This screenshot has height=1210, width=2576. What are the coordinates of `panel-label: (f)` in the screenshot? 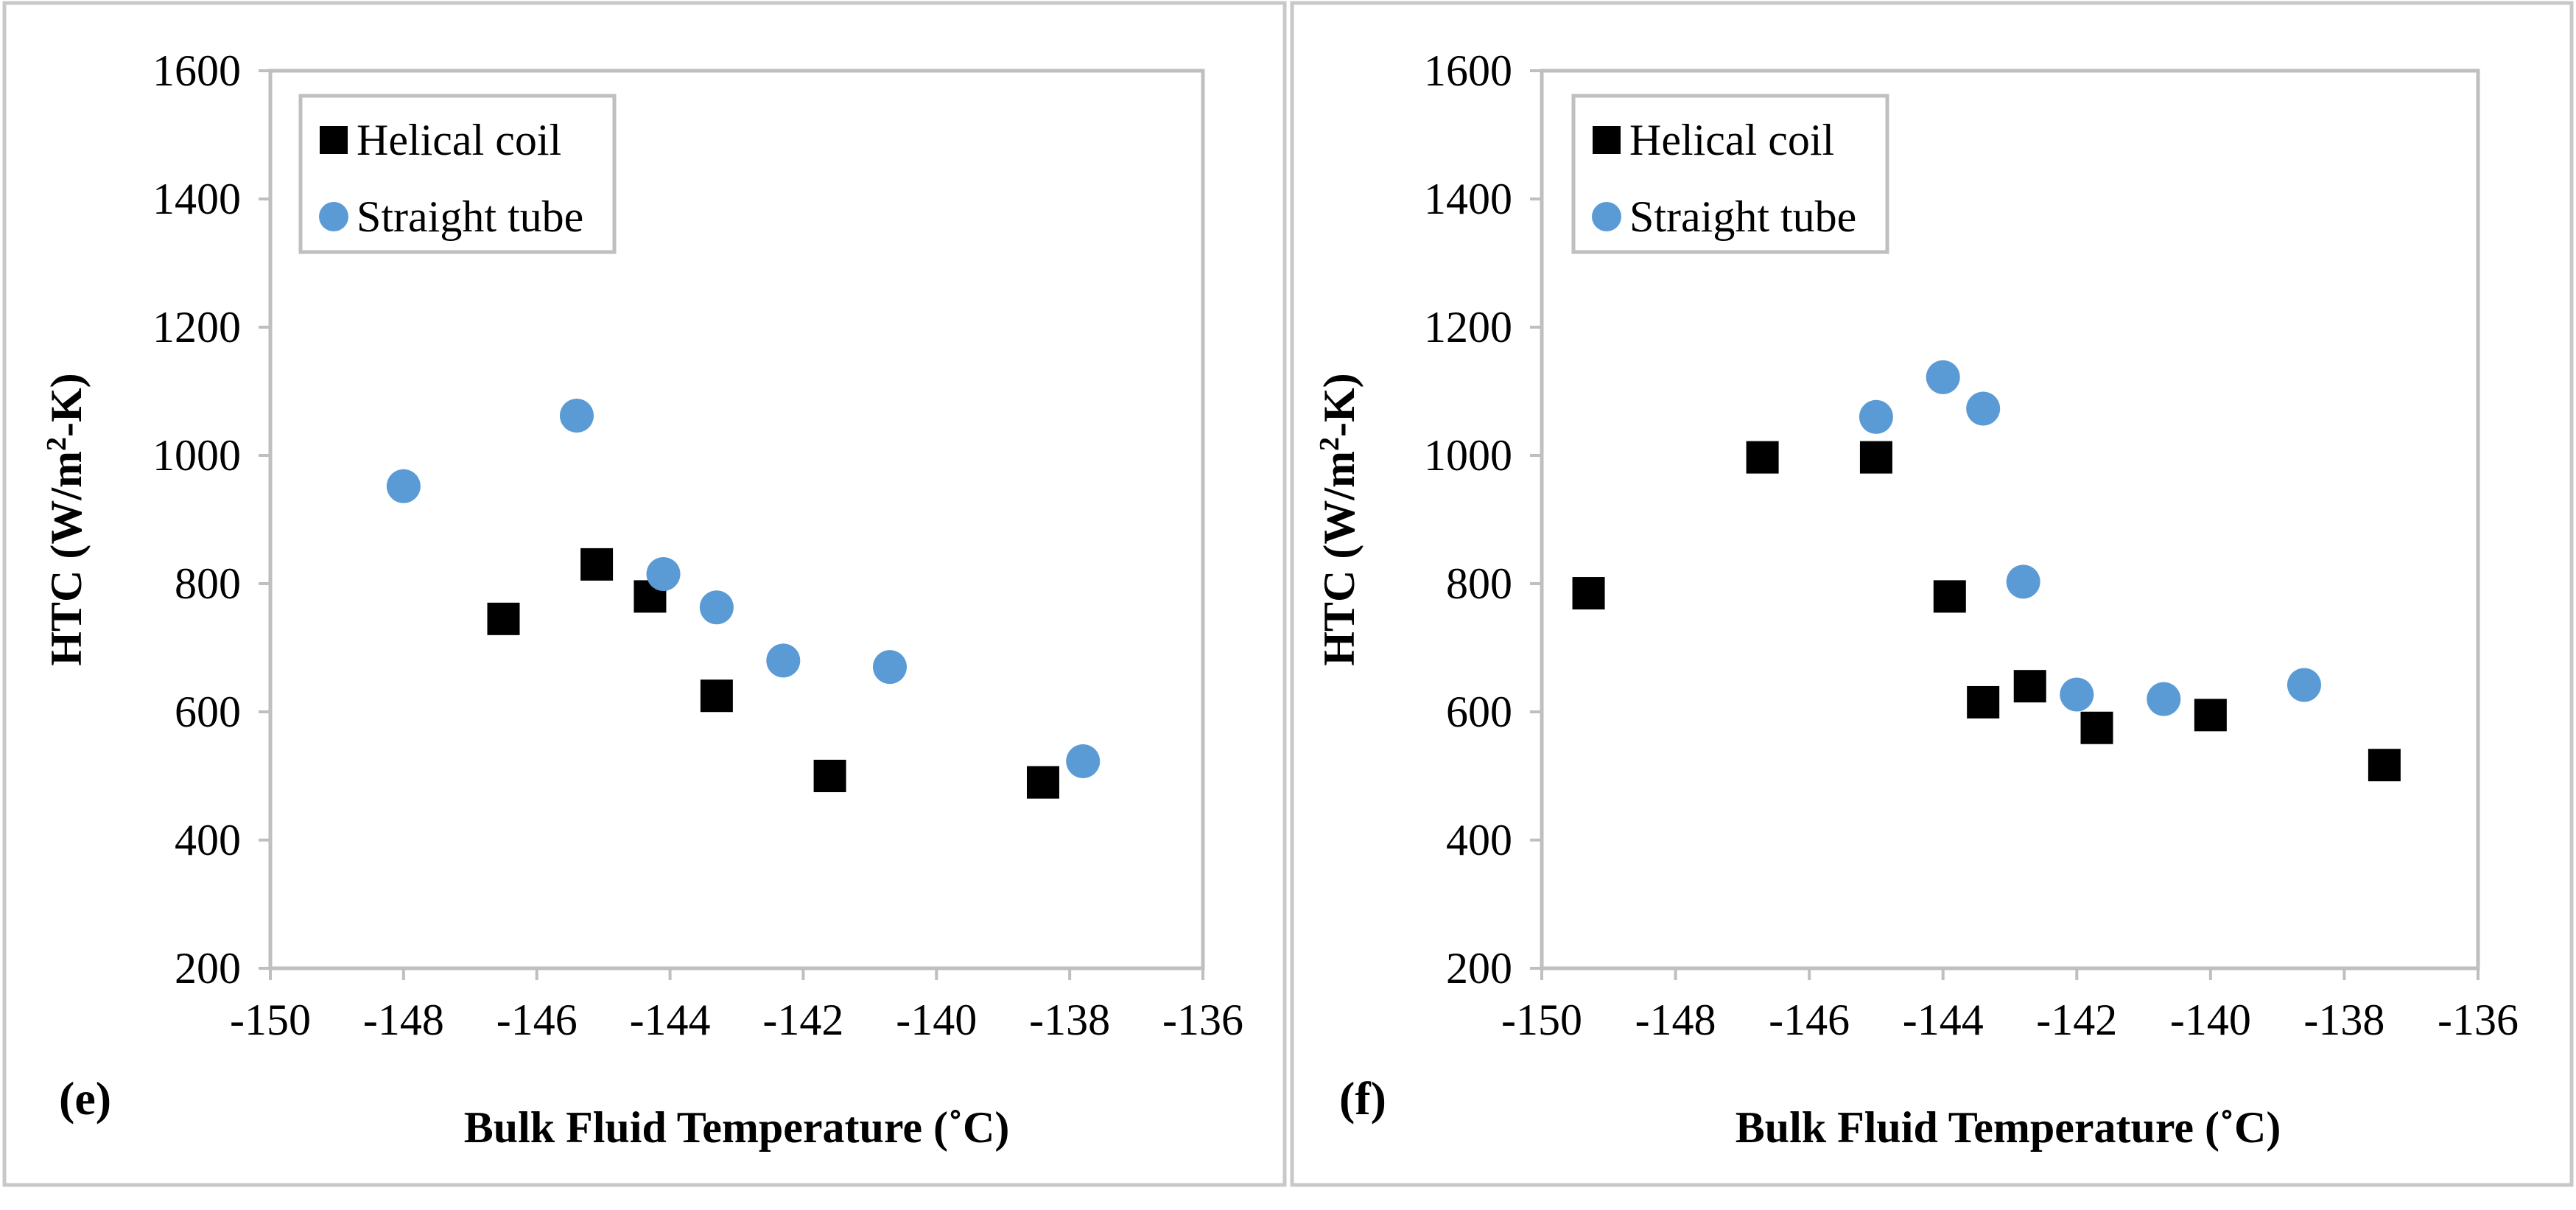 It's located at (1362, 1098).